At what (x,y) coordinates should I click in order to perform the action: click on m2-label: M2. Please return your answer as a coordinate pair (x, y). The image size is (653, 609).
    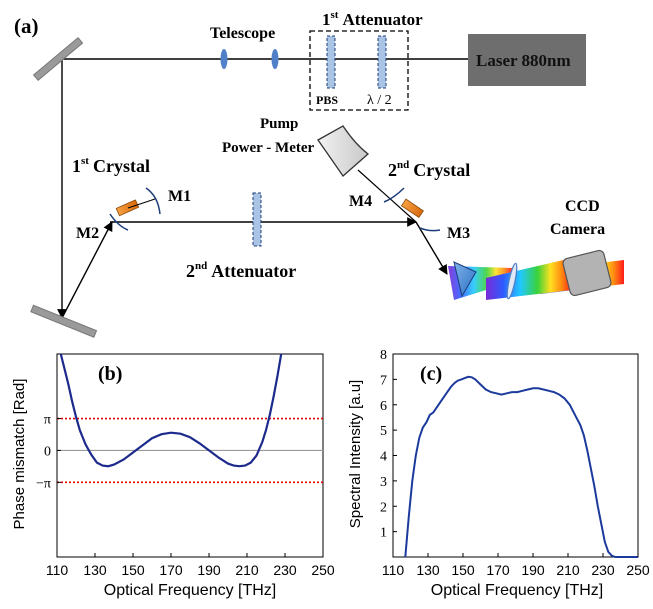
    Looking at the image, I should click on (87, 233).